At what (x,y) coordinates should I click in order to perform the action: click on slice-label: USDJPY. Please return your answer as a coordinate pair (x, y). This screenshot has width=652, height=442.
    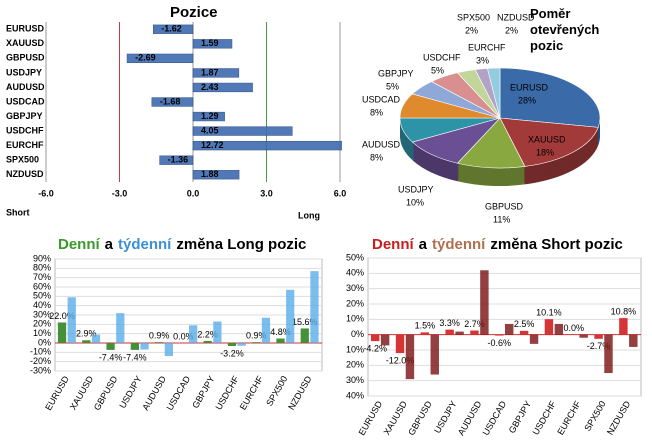
    Looking at the image, I should click on (416, 189).